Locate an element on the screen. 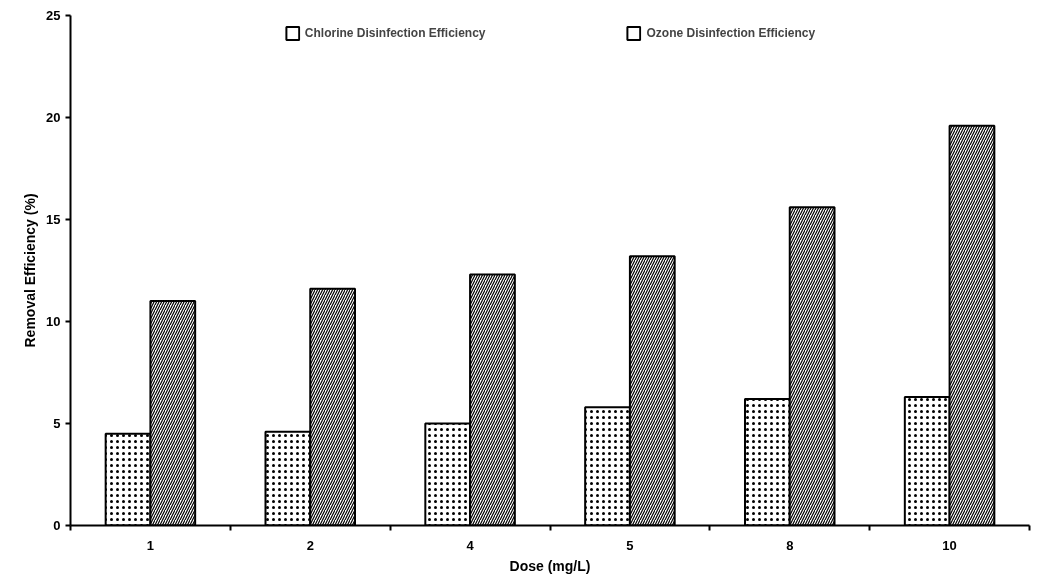 Image resolution: width=1039 pixels, height=585 pixels. x-tick-label: 8 is located at coordinates (790, 545).